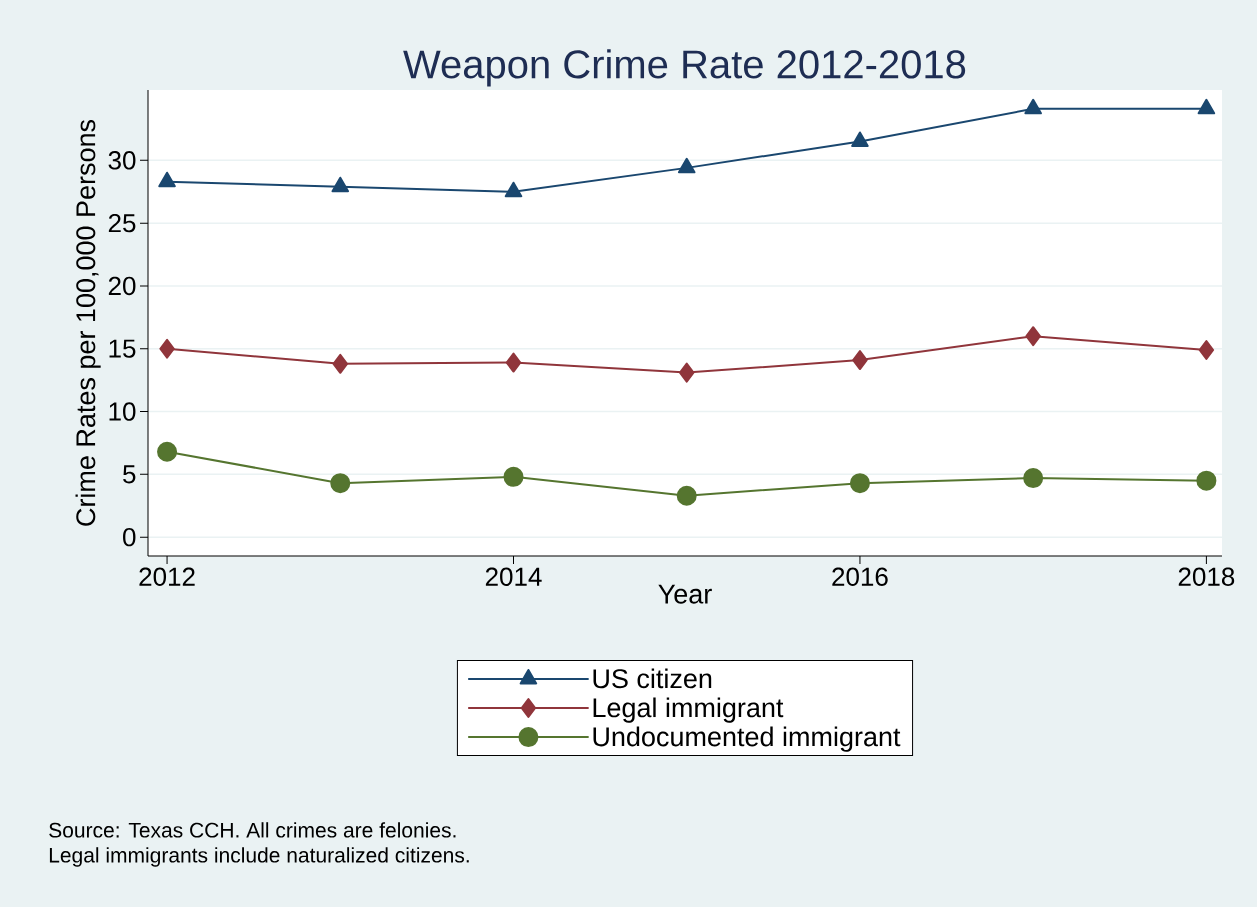  What do you see at coordinates (684, 68) in the screenshot?
I see `chart-title: Weapon Crime Rate 2012-2018` at bounding box center [684, 68].